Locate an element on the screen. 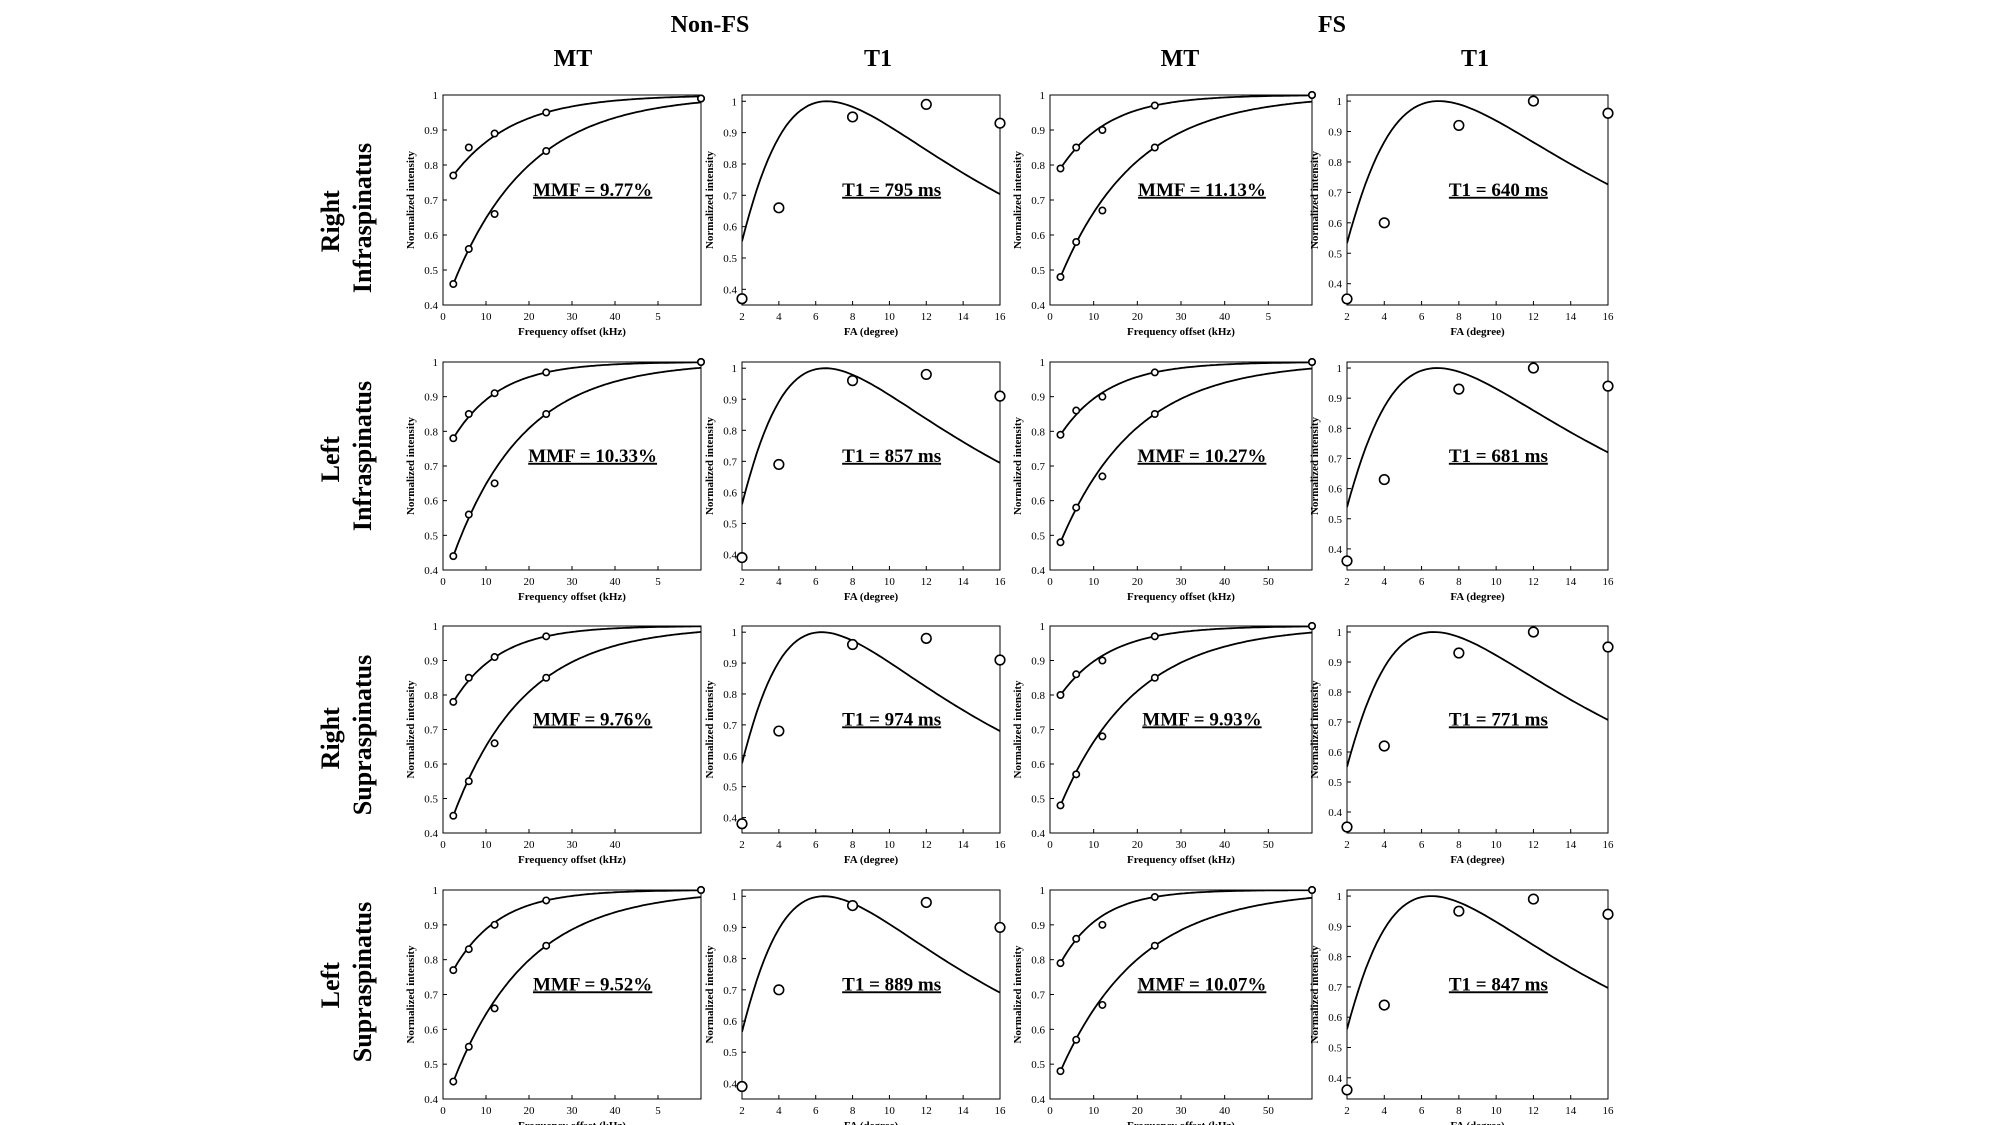 The width and height of the screenshot is (2000, 1125). annotation-label: MMF = 9.76% is located at coordinates (592, 719).